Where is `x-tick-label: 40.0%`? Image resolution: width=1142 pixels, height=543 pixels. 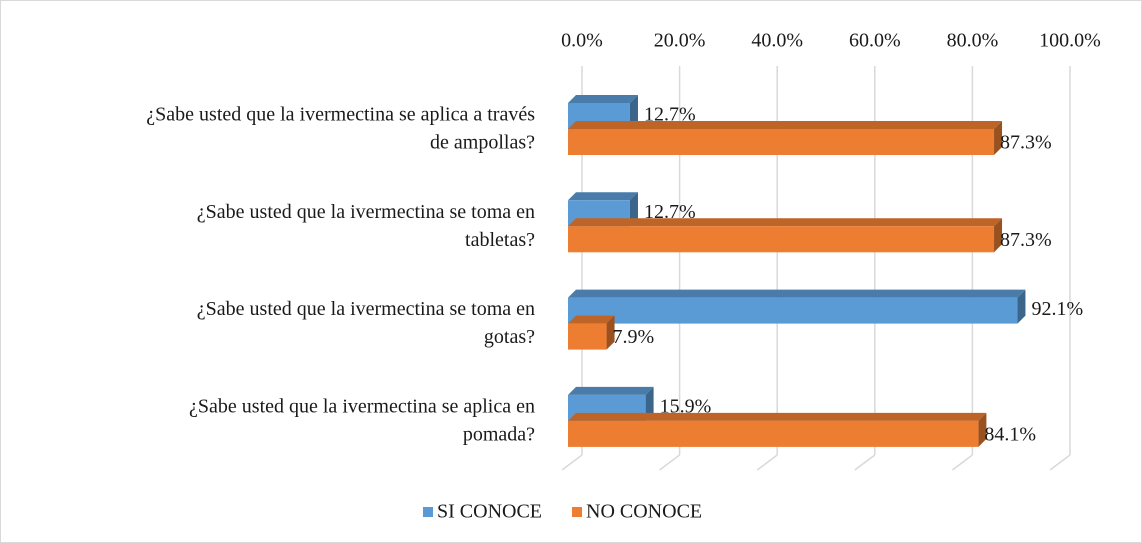 x-tick-label: 40.0% is located at coordinates (777, 41).